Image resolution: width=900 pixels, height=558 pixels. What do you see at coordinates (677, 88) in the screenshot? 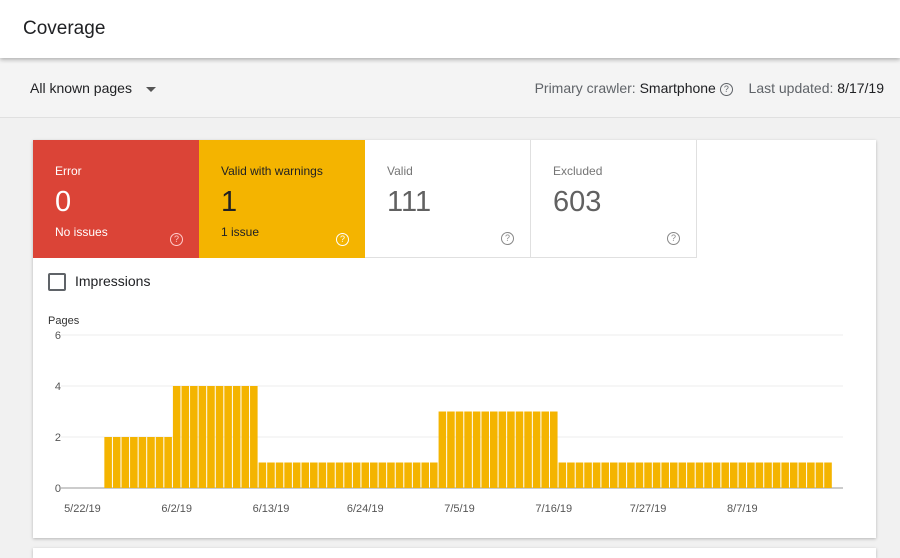
I see `crawler-value: Smartphone` at bounding box center [677, 88].